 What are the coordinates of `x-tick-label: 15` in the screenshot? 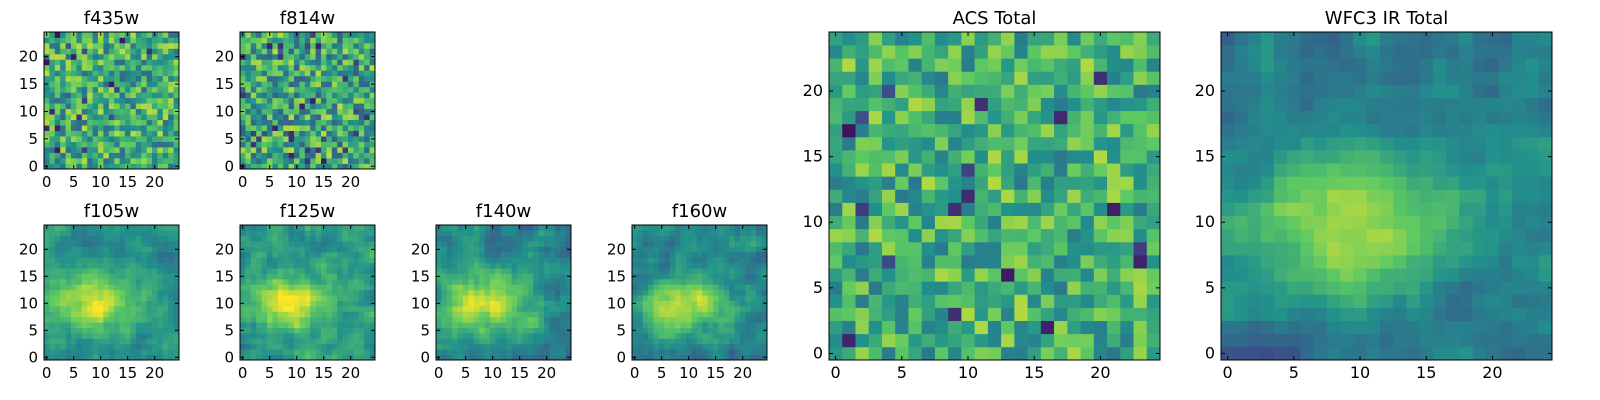 It's located at (715, 373).